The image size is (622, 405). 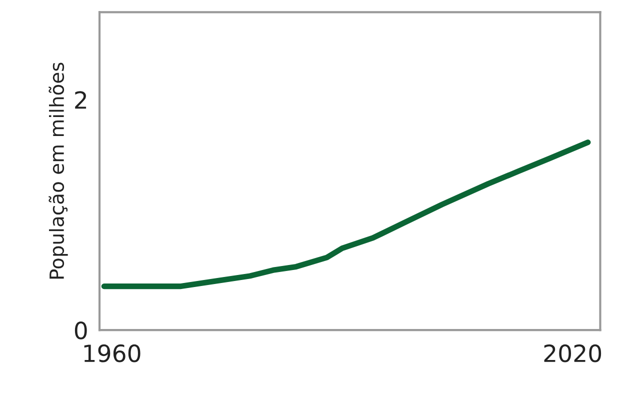 What do you see at coordinates (58, 170) in the screenshot?
I see `y-axis-title: População em milhões` at bounding box center [58, 170].